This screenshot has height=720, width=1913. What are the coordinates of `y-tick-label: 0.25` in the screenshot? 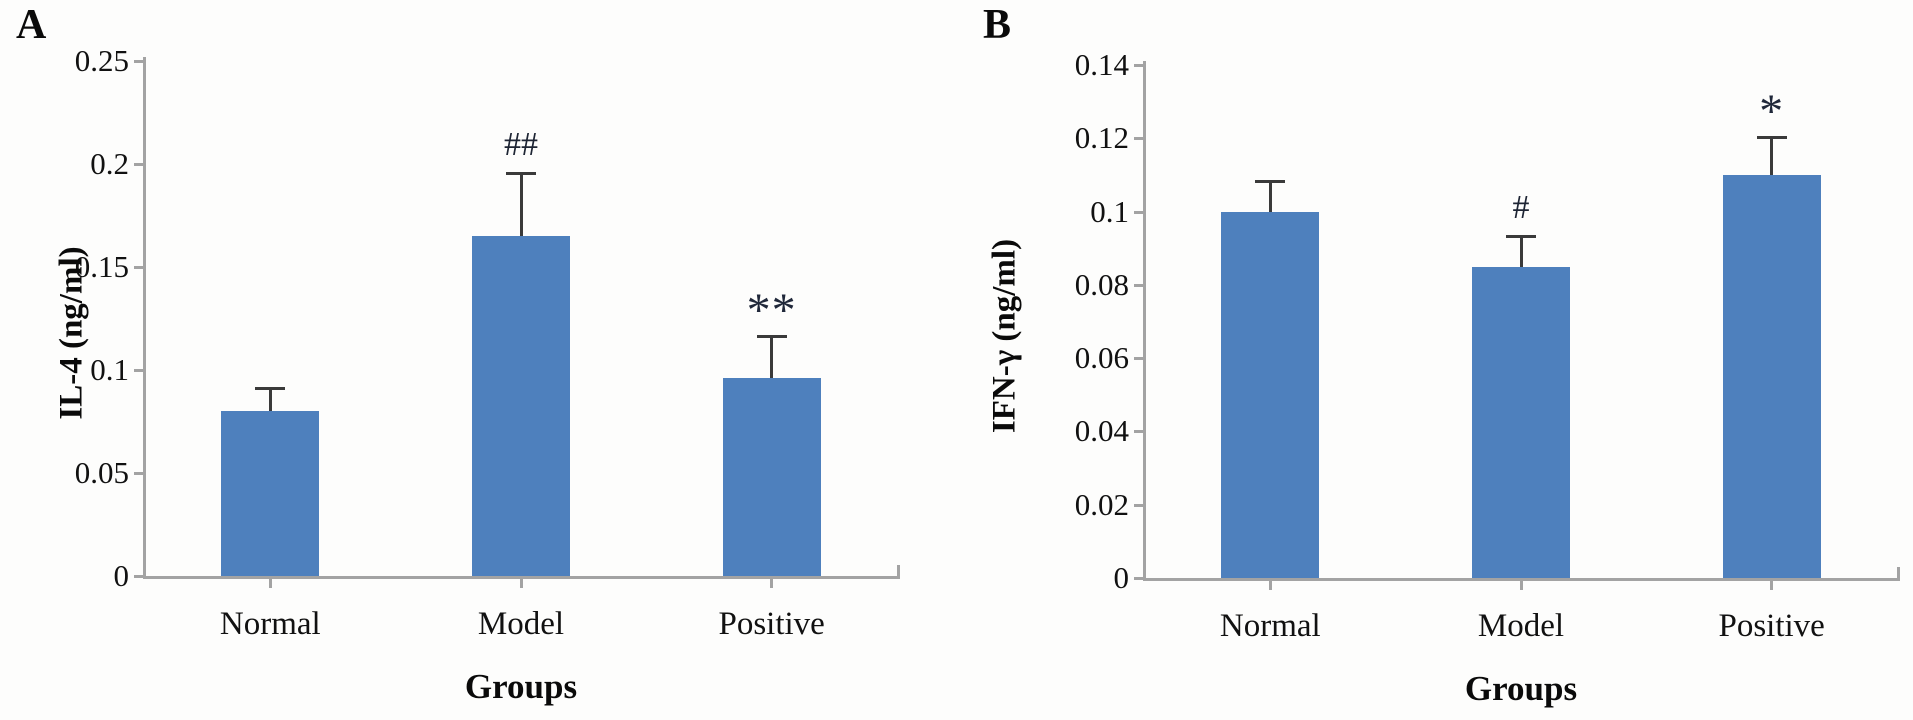 It's located at (101, 60).